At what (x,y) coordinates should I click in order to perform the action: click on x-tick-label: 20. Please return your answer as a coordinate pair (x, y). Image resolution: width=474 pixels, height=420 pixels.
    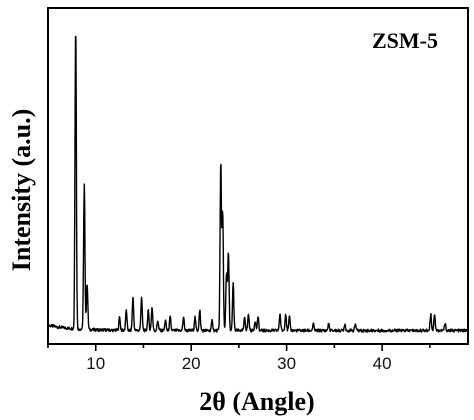
    Looking at the image, I should click on (191, 363).